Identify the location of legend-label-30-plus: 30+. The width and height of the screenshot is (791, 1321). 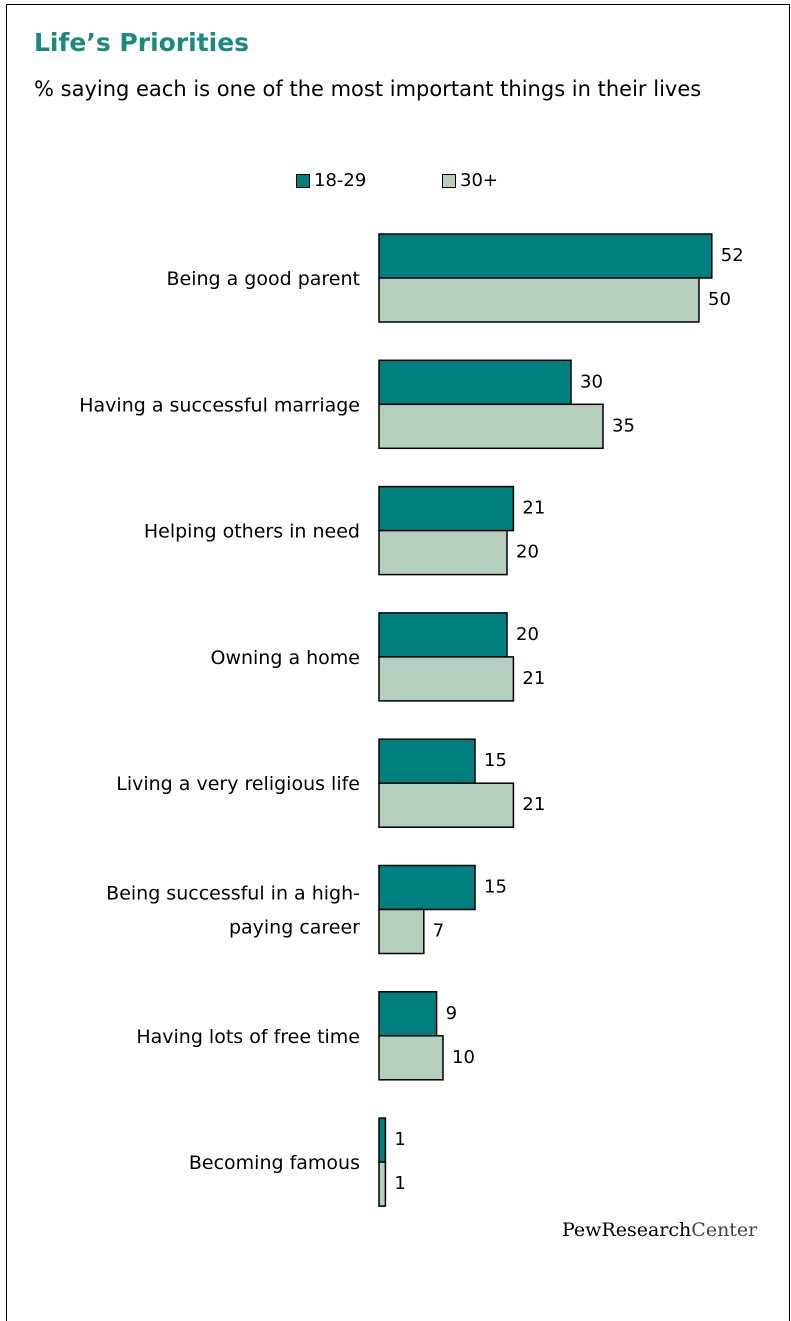
(479, 180).